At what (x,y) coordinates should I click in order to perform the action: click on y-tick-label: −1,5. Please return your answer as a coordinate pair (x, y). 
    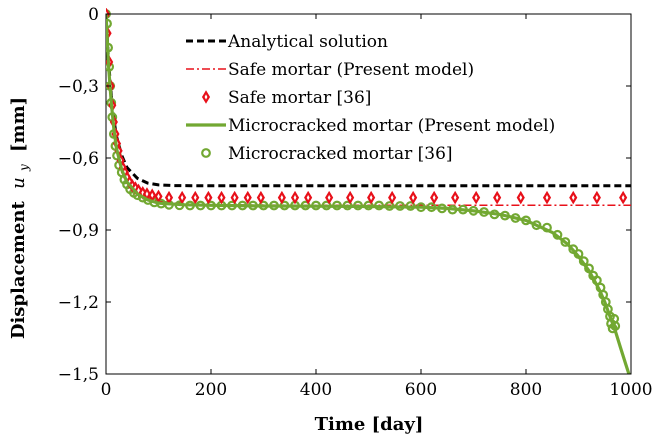
    Looking at the image, I should click on (78, 375).